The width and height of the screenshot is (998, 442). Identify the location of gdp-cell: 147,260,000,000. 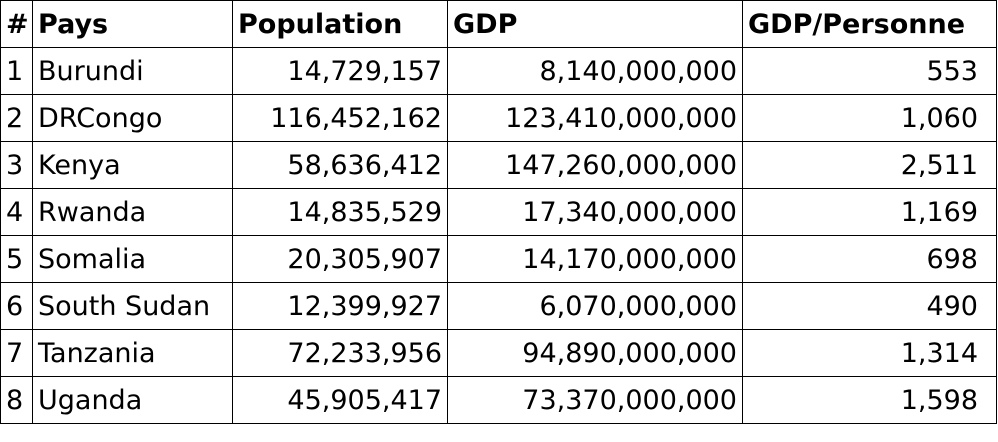
(595, 165).